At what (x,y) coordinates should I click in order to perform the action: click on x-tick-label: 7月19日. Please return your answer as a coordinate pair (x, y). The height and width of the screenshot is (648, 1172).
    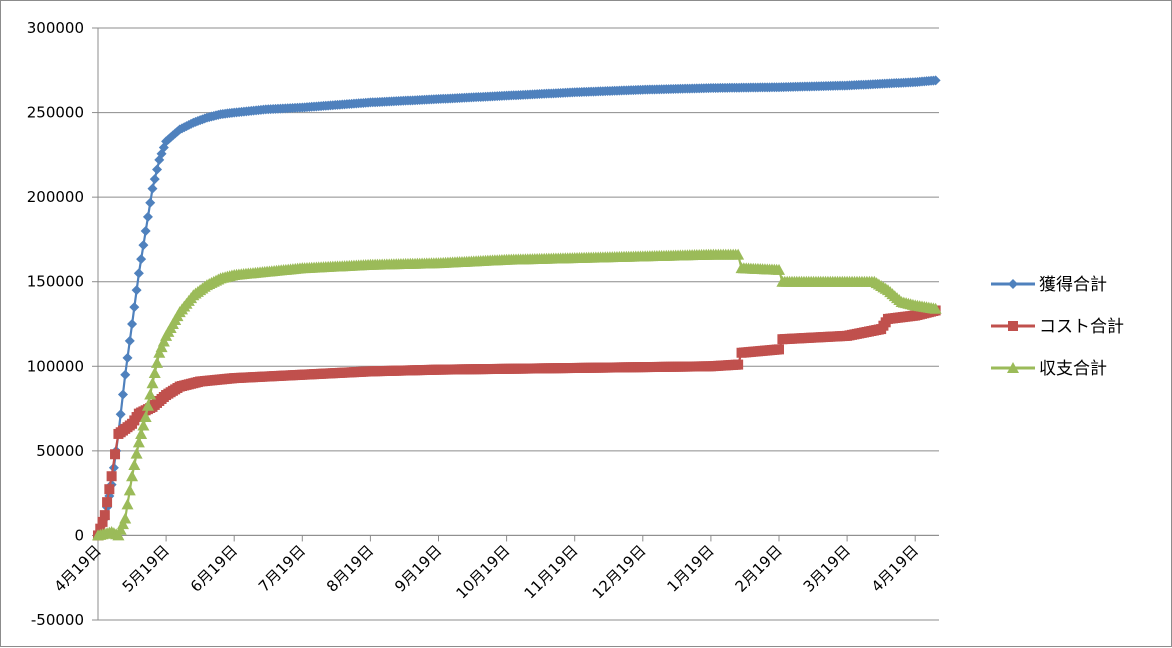
    Looking at the image, I should click on (282, 569).